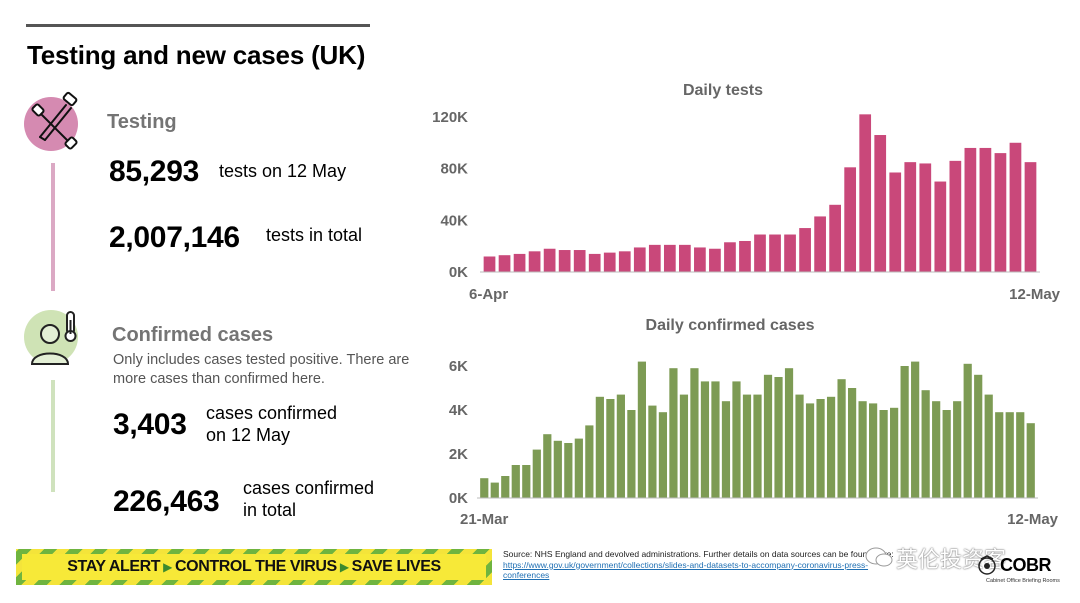 This screenshot has height=603, width=1080. Describe the element at coordinates (193, 335) in the screenshot. I see `cases-heading: Confirmed cases` at that location.